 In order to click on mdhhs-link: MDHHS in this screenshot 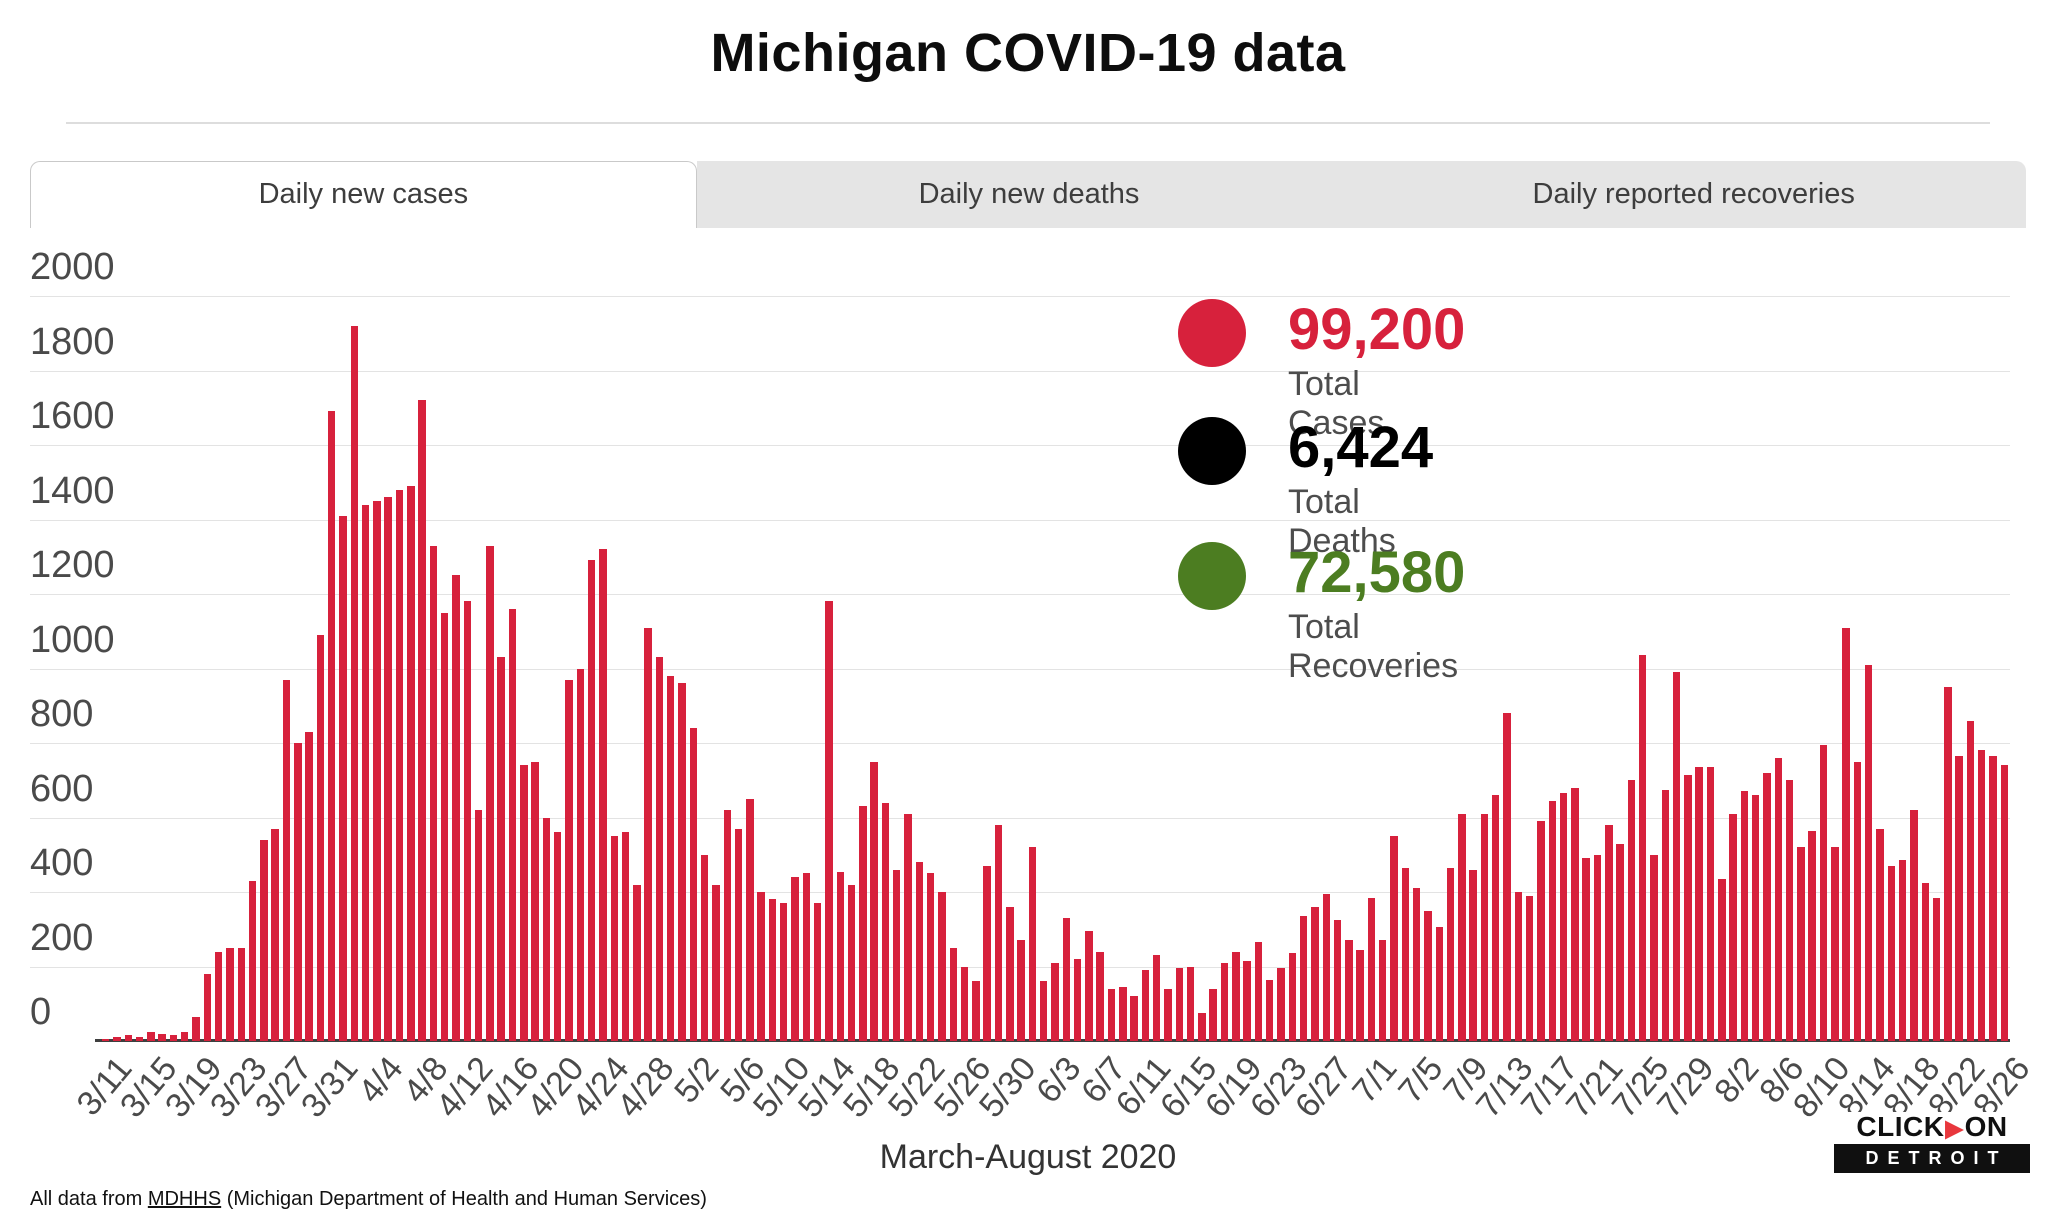, I will do `click(184, 1199)`.